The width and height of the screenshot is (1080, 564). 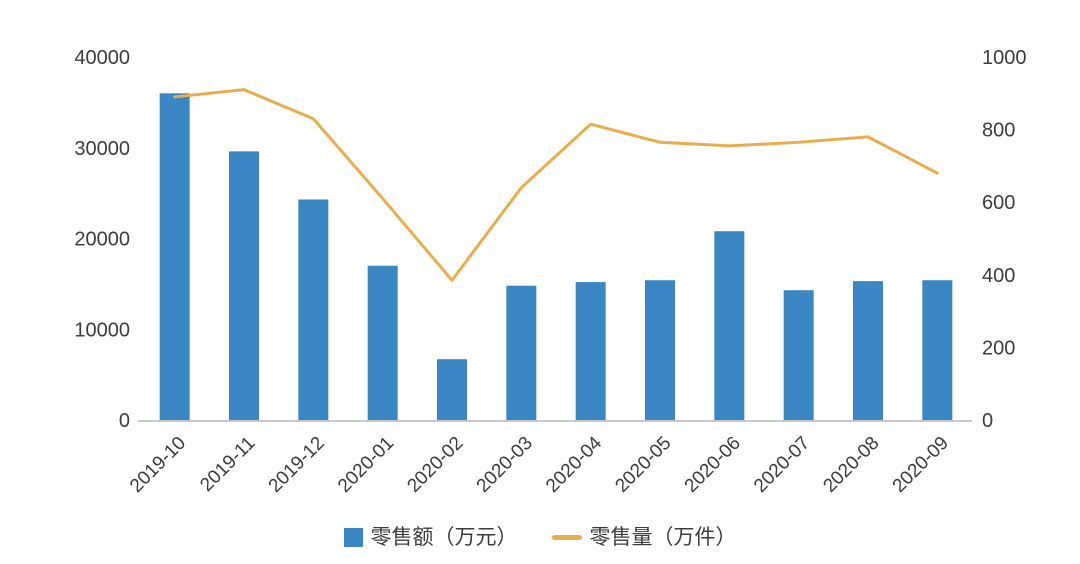 I want to click on x-axis-label-2020-08: 2020-08, so click(x=851, y=465).